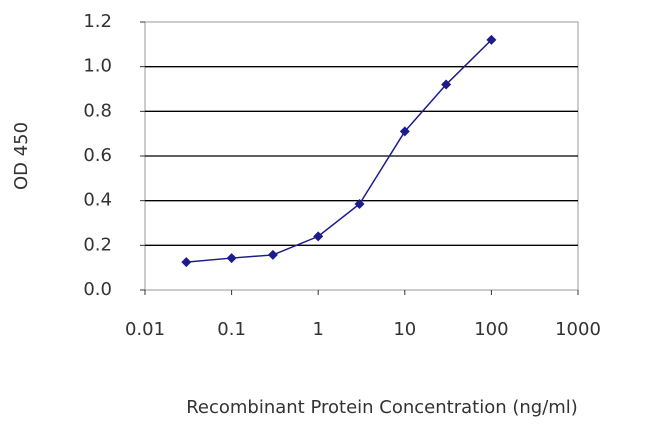 The height and width of the screenshot is (434, 650). Describe the element at coordinates (491, 329) in the screenshot. I see `x-tick-label: 100` at that location.